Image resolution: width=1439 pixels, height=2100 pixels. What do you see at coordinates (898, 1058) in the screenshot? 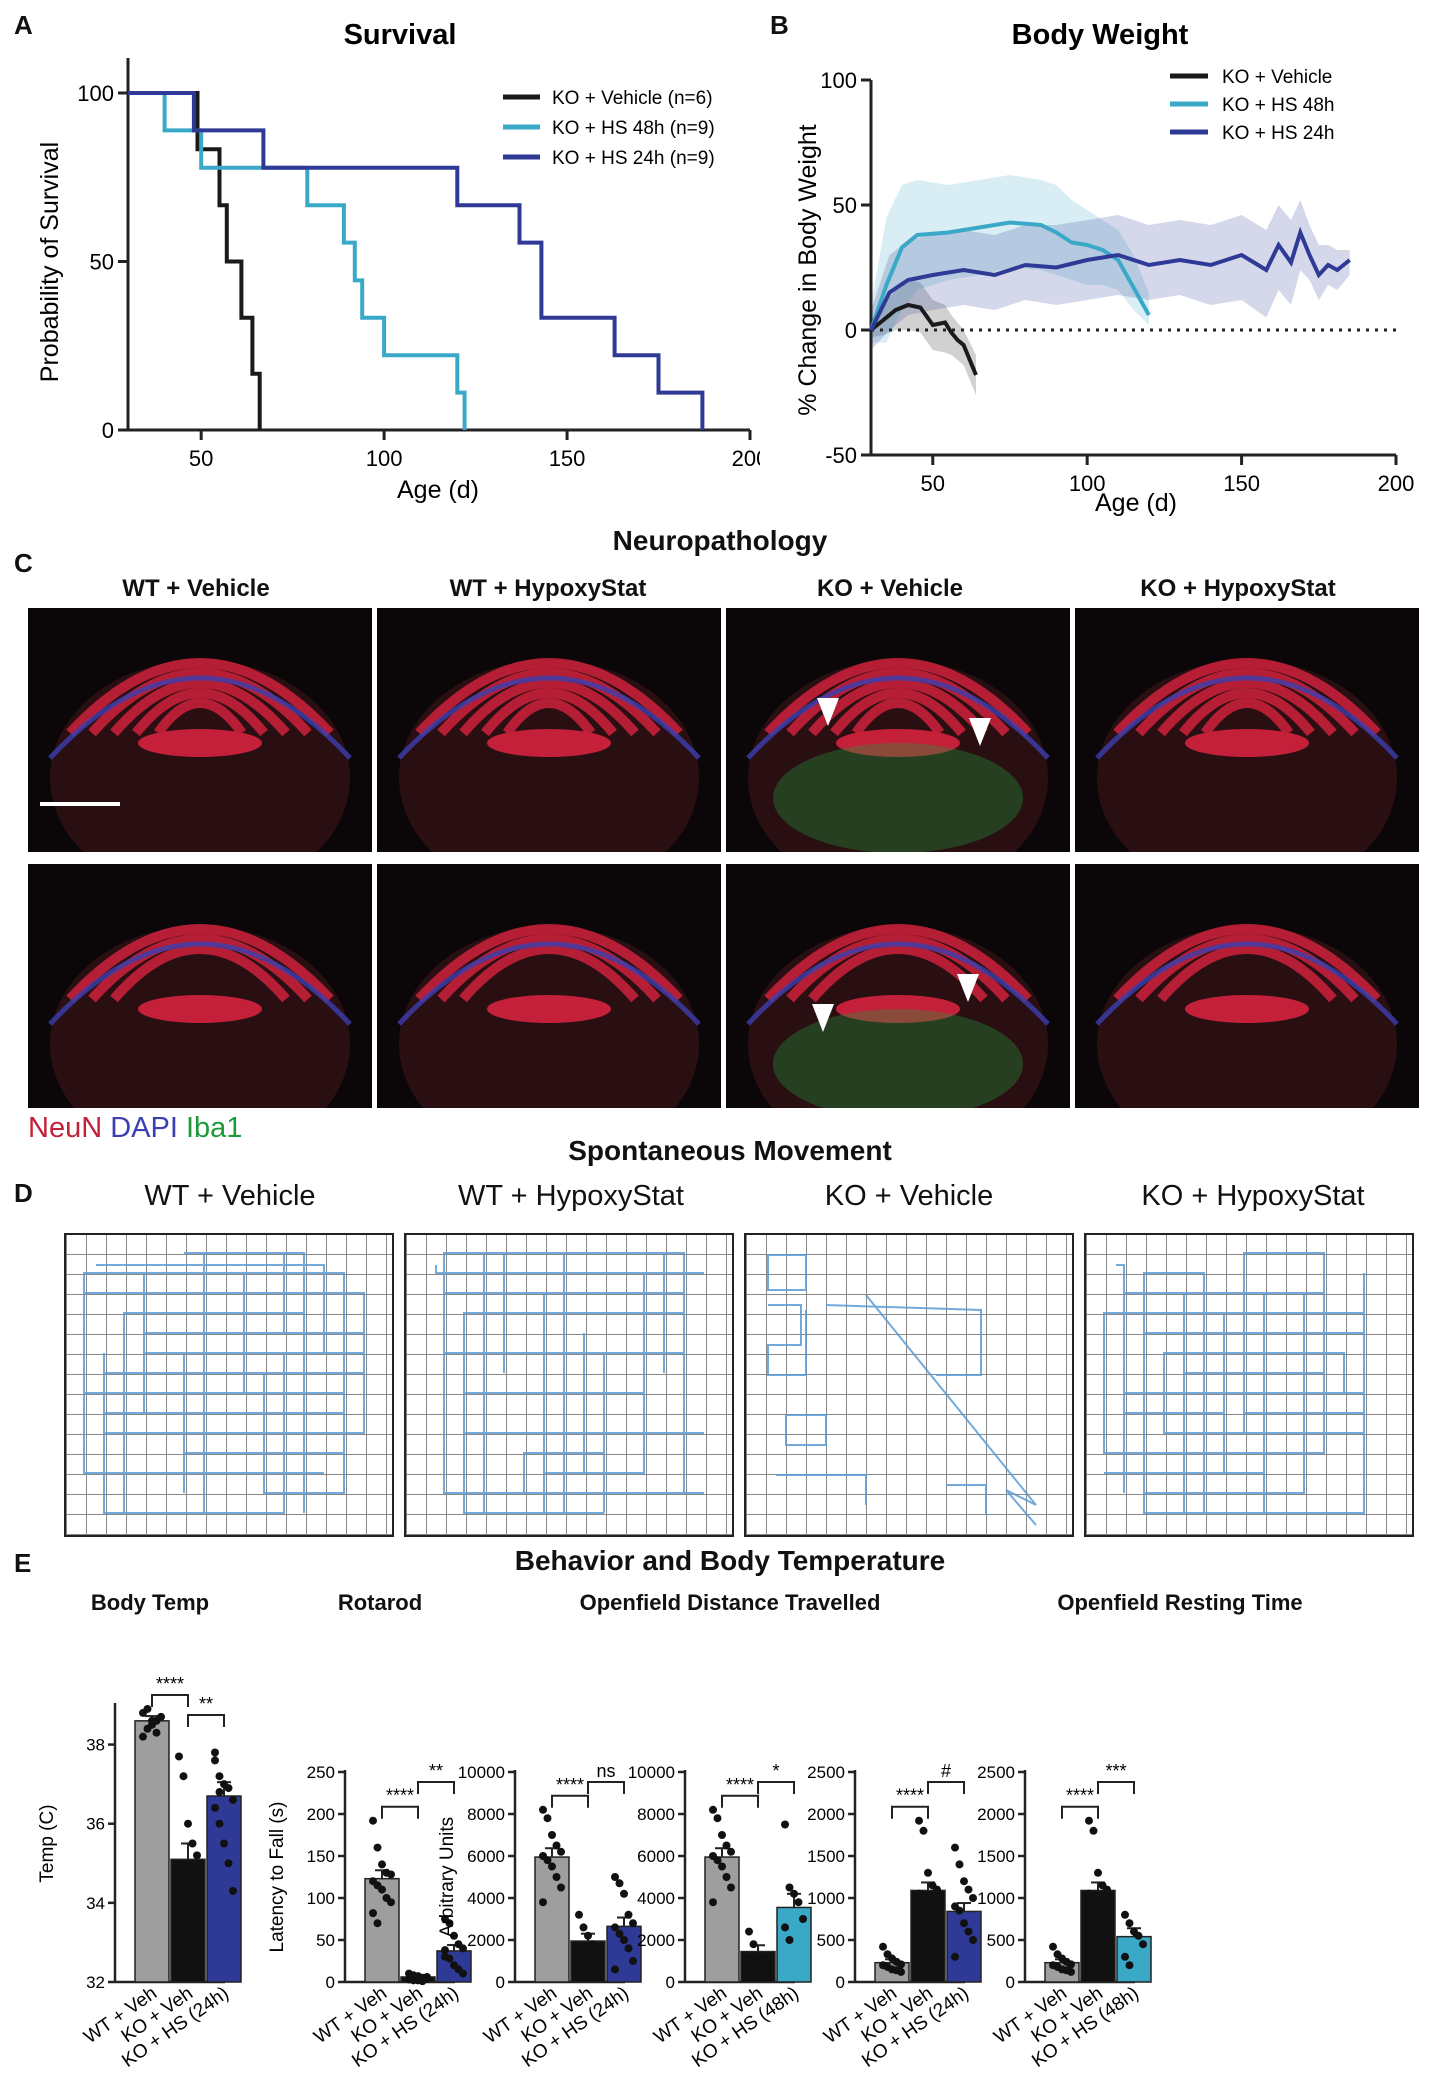
I see `iba1-signal` at bounding box center [898, 1058].